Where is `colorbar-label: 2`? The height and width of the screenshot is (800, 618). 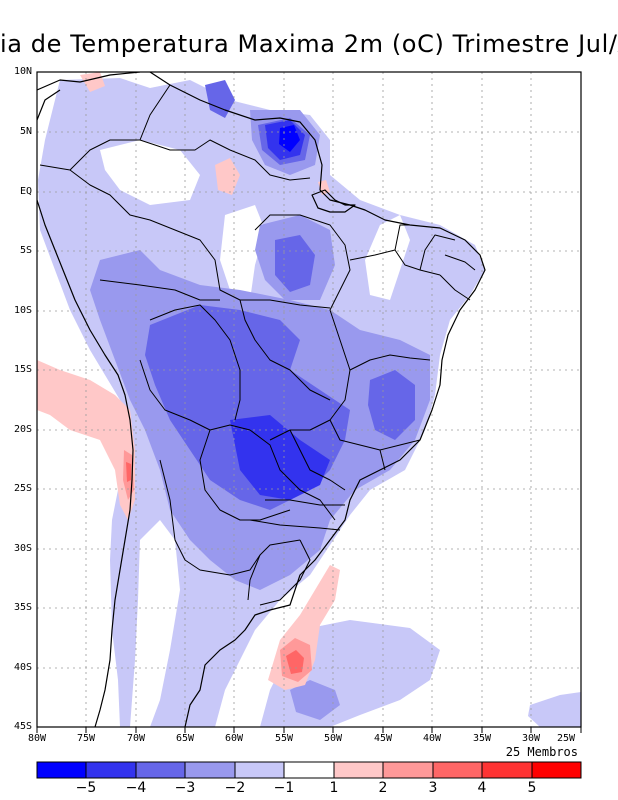
colorbar-label: 2 is located at coordinates (383, 788).